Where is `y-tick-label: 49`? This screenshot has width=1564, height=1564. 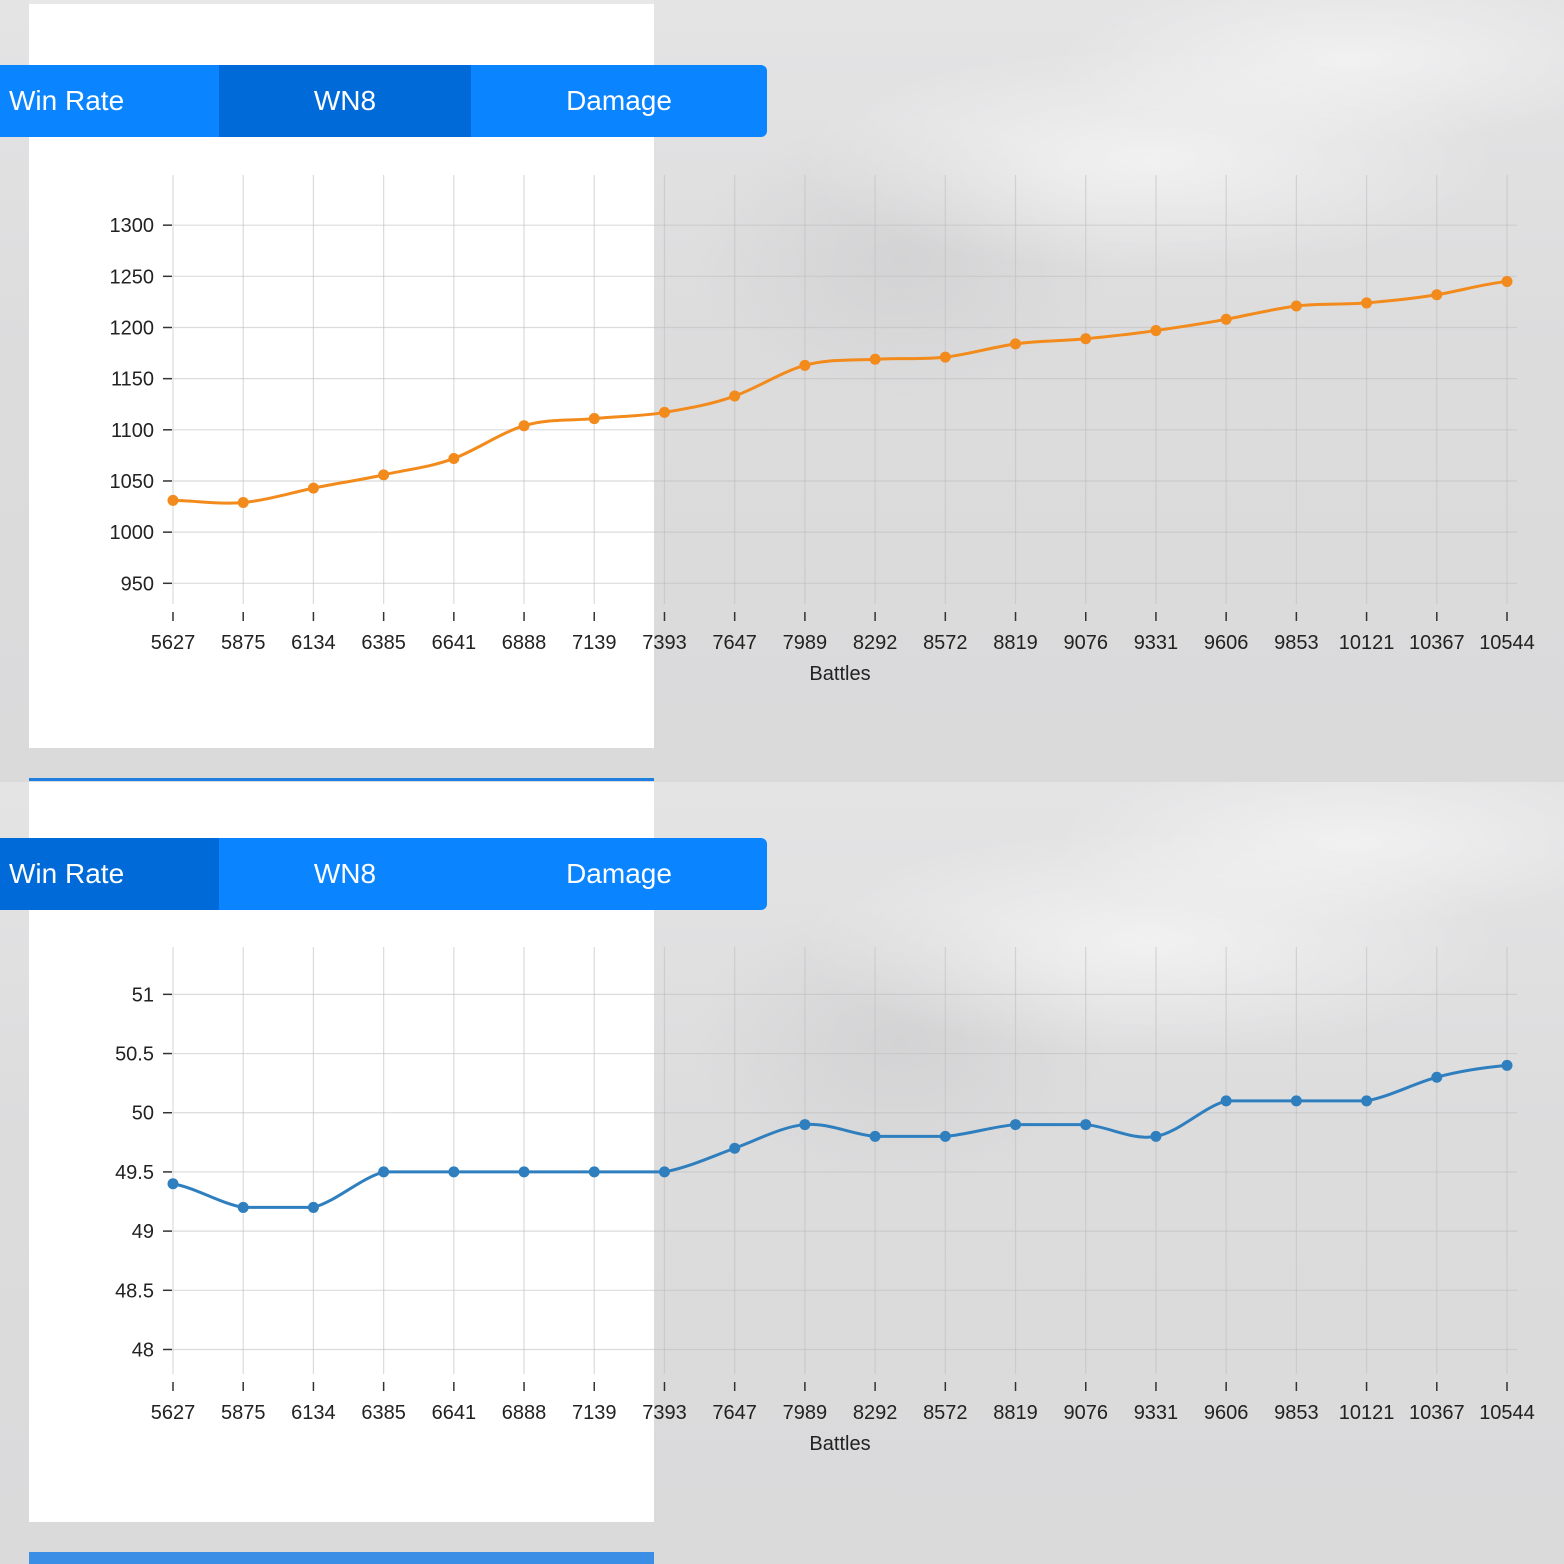
y-tick-label: 49 is located at coordinates (143, 1232).